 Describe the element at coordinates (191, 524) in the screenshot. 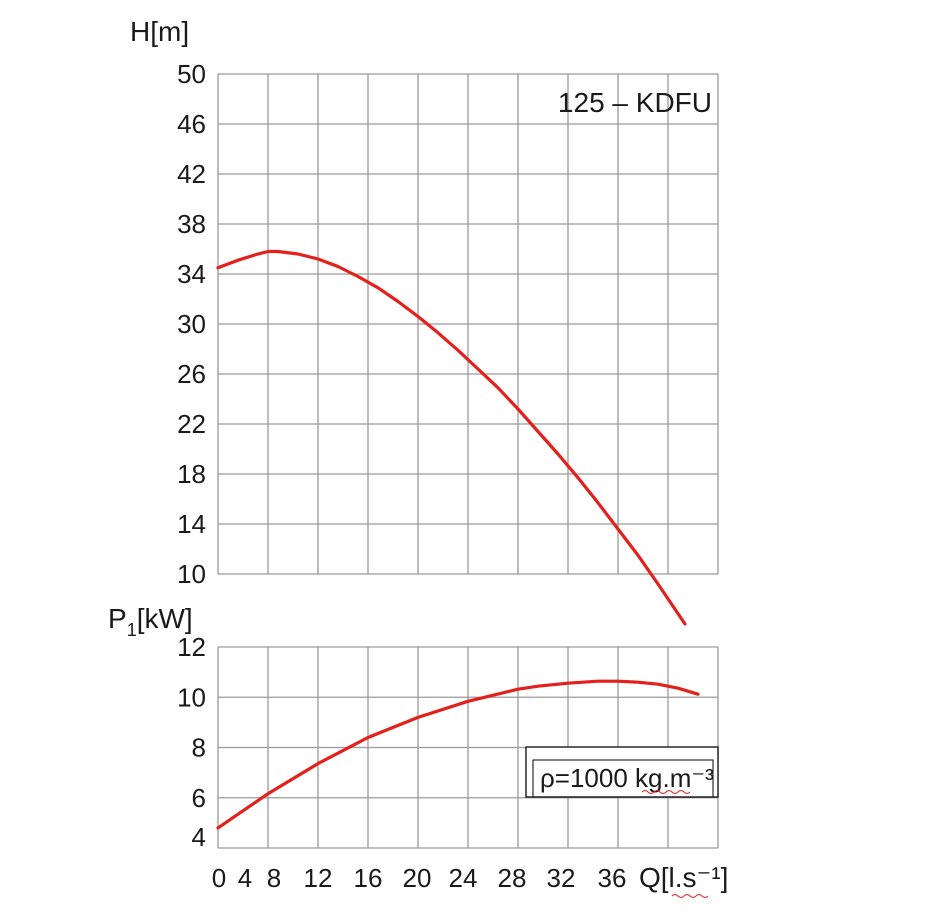

I see `head-y-tick-label: 14` at that location.